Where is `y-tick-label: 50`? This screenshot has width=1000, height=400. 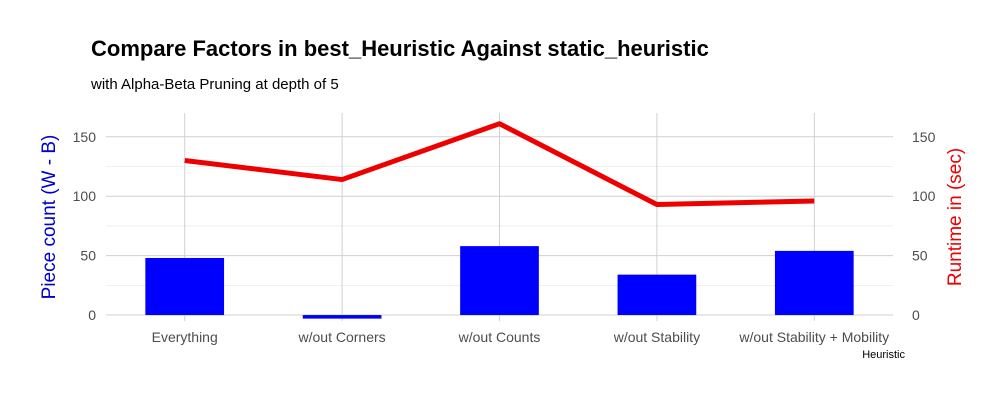 y-tick-label: 50 is located at coordinates (88, 256).